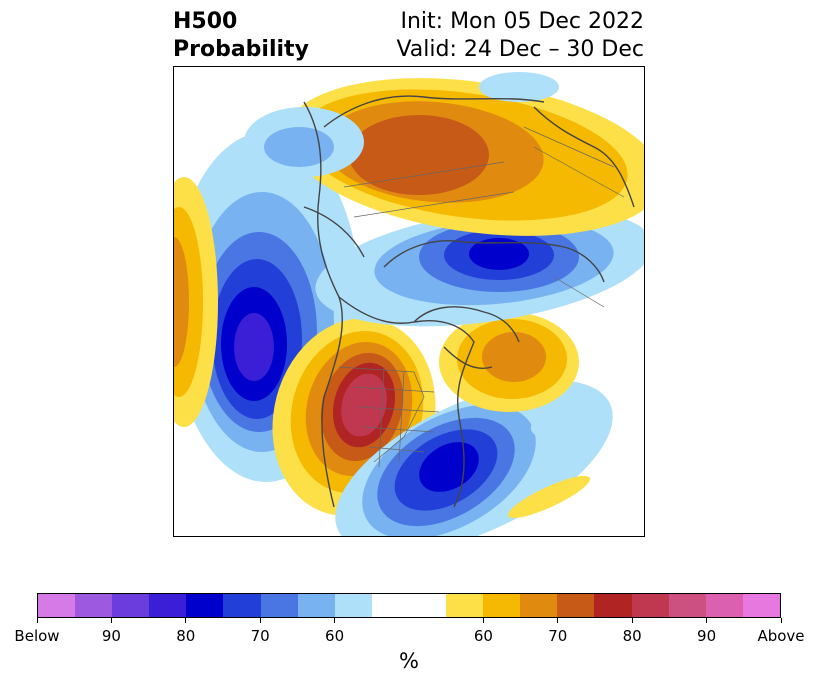 Image resolution: width=819 pixels, height=686 pixels. Describe the element at coordinates (479, 267) in the screenshot. I see `anomaly-europe-below` at that location.